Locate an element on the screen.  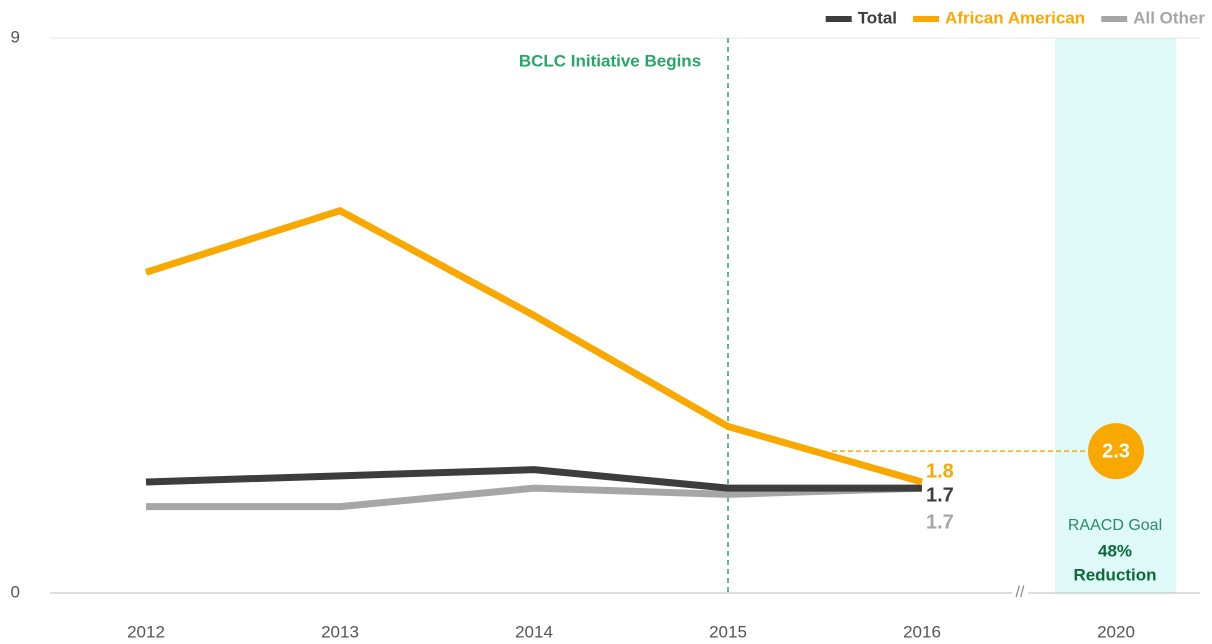
goal-marker is located at coordinates (1116, 451).